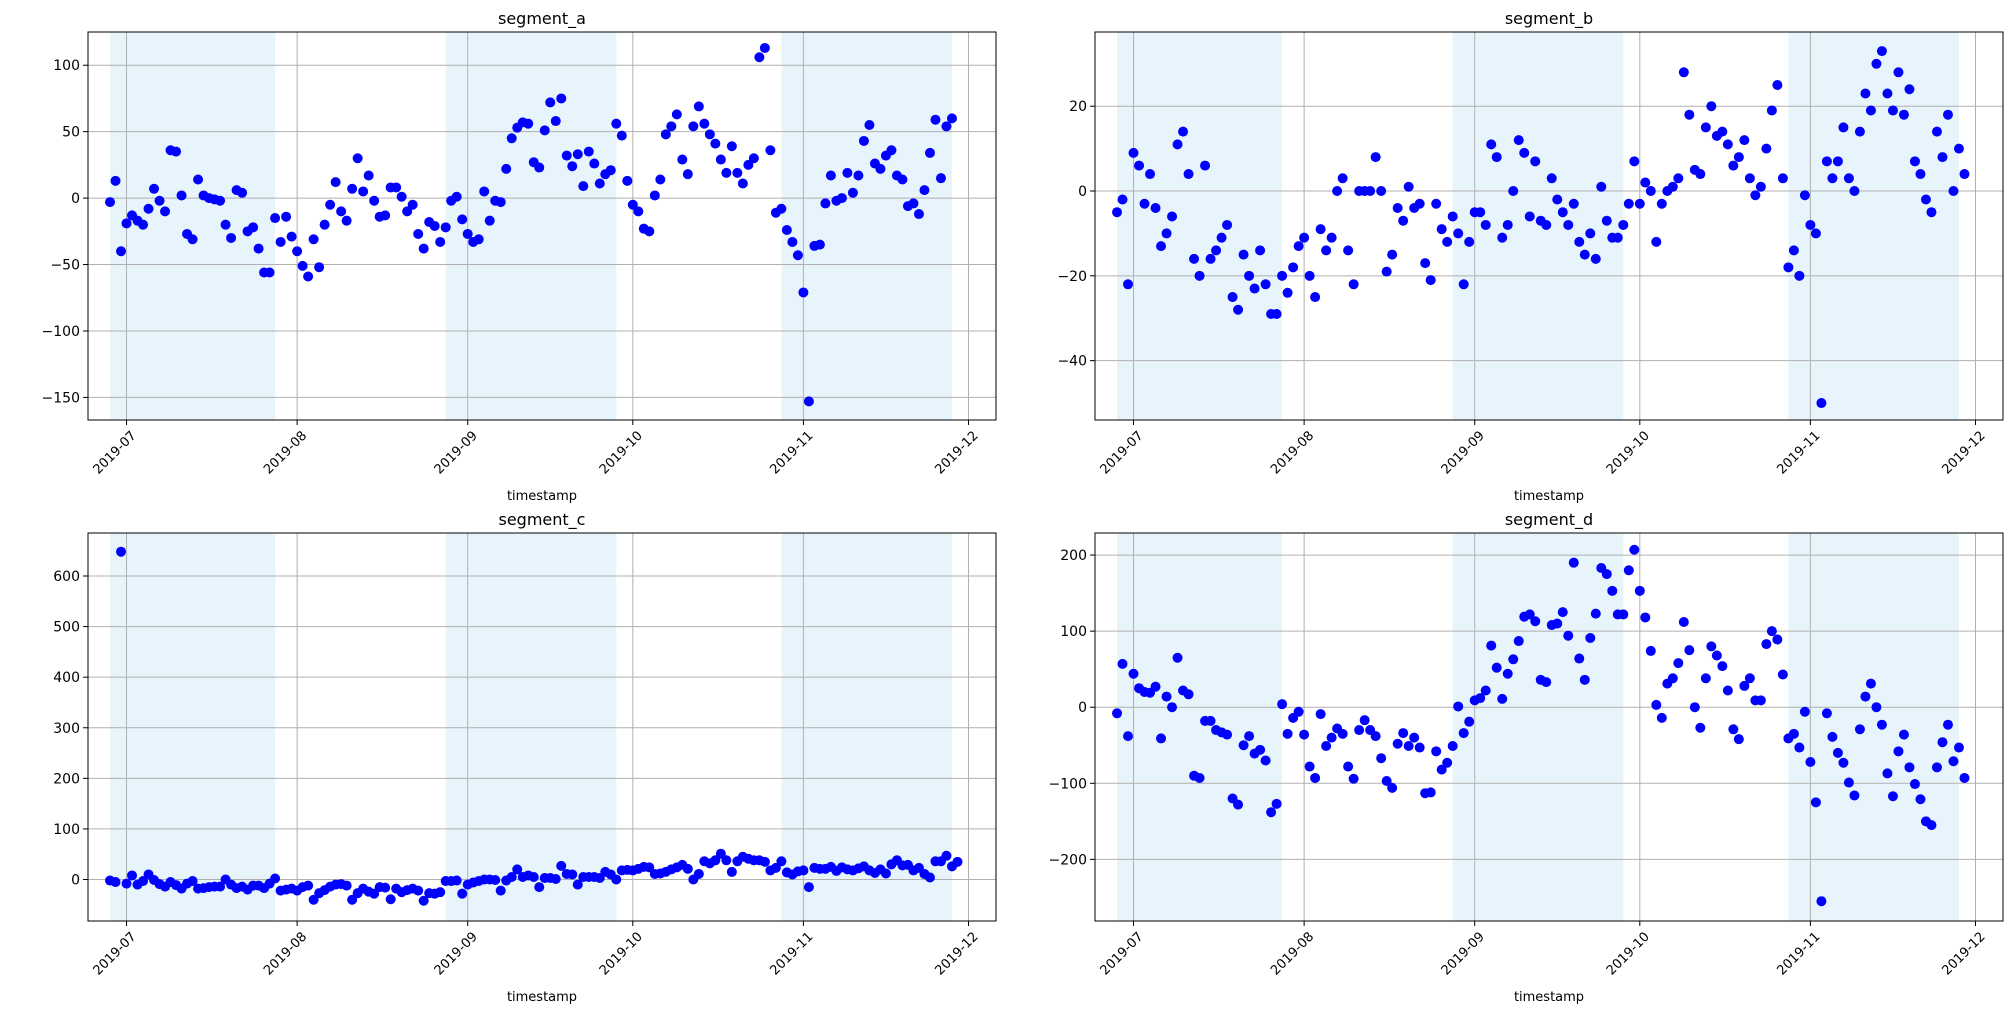 Image resolution: width=2011 pixels, height=1011 pixels. What do you see at coordinates (61, 332) in the screenshot?
I see `y-tick-label: −100` at bounding box center [61, 332].